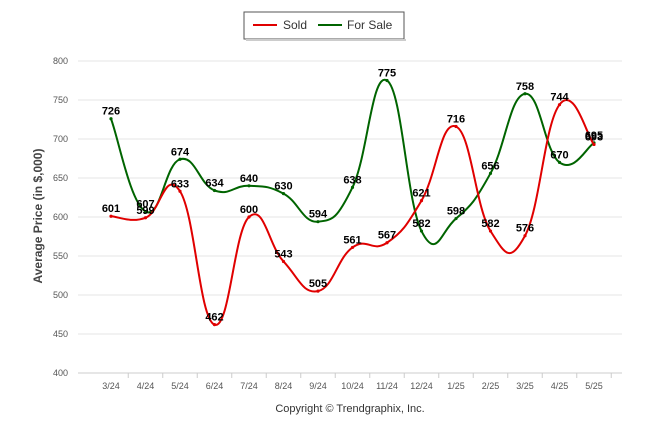  I want to click on data-label-for-sale: 674, so click(180, 152).